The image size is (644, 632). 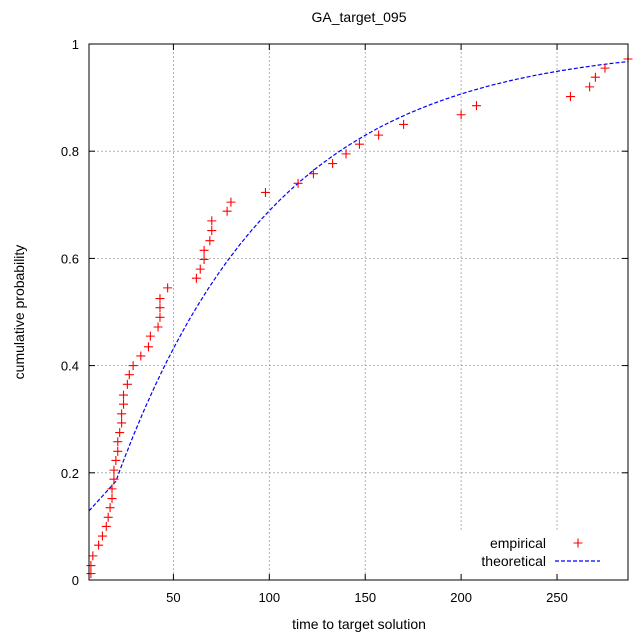 I want to click on chart-title: GA_target_095, so click(x=359, y=17).